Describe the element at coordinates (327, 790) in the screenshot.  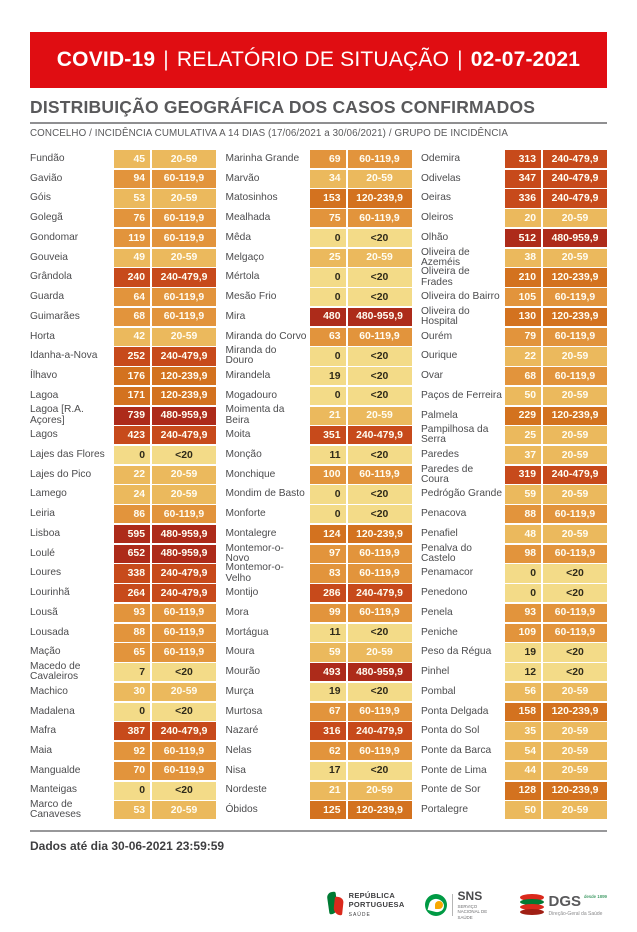
I see `case-count: 21` at that location.